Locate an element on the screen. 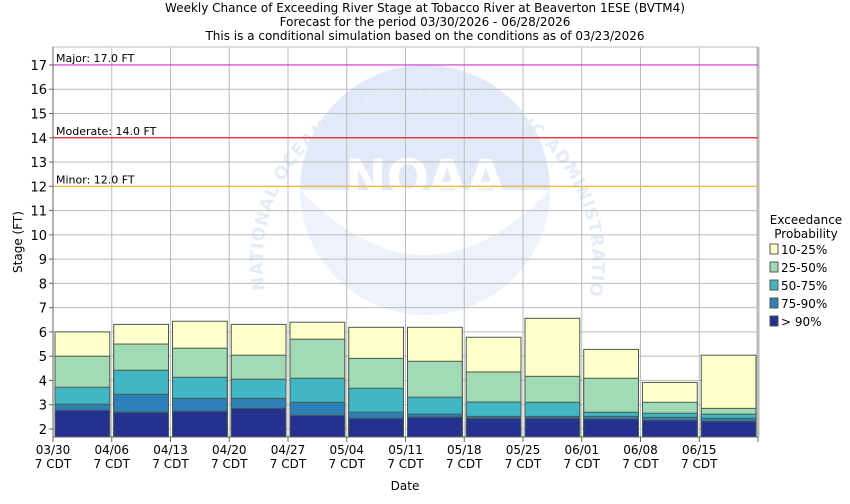  x-tick-label: 06/08 is located at coordinates (640, 450).